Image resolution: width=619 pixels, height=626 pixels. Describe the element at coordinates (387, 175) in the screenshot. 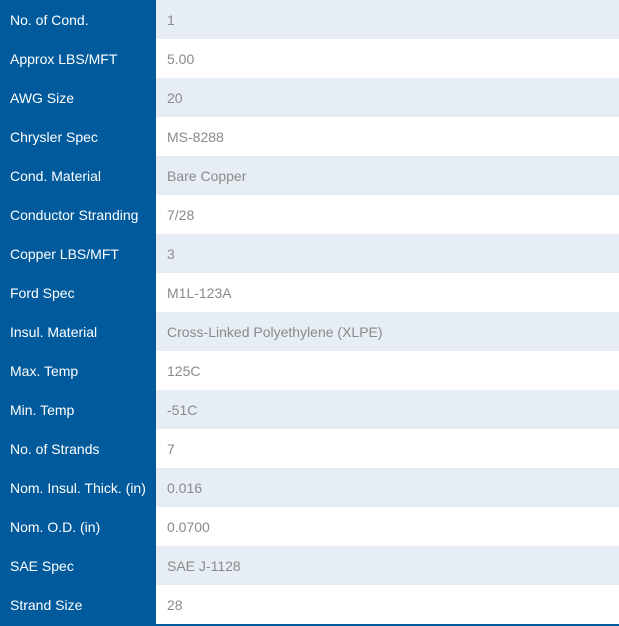

I see `spec-value: Bare Copper` at that location.